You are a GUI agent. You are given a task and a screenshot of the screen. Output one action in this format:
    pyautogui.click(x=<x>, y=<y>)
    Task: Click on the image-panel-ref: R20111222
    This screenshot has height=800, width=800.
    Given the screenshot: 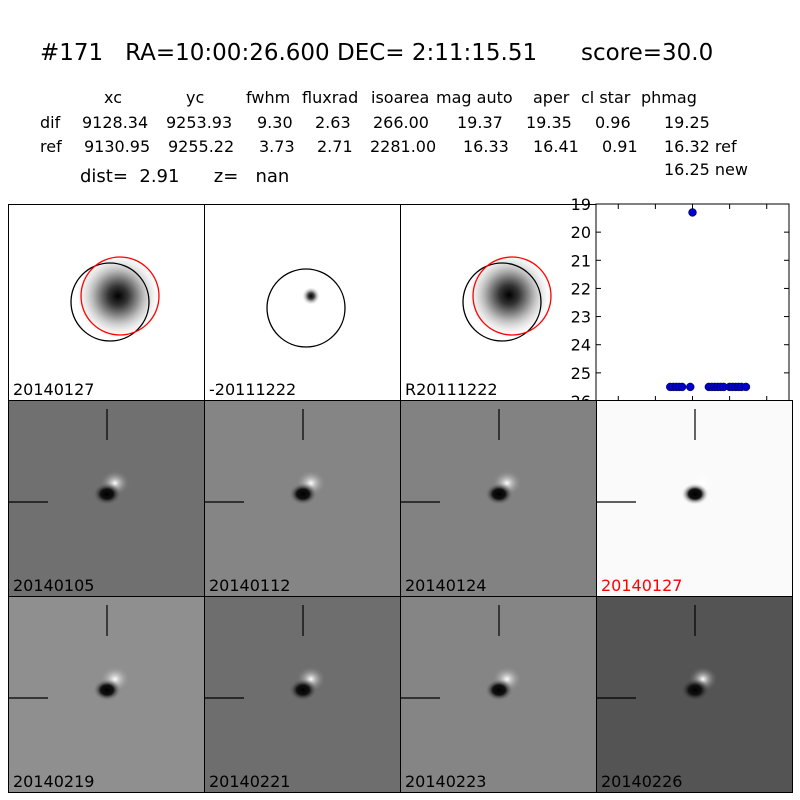 What is the action you would take?
    pyautogui.click(x=498, y=302)
    